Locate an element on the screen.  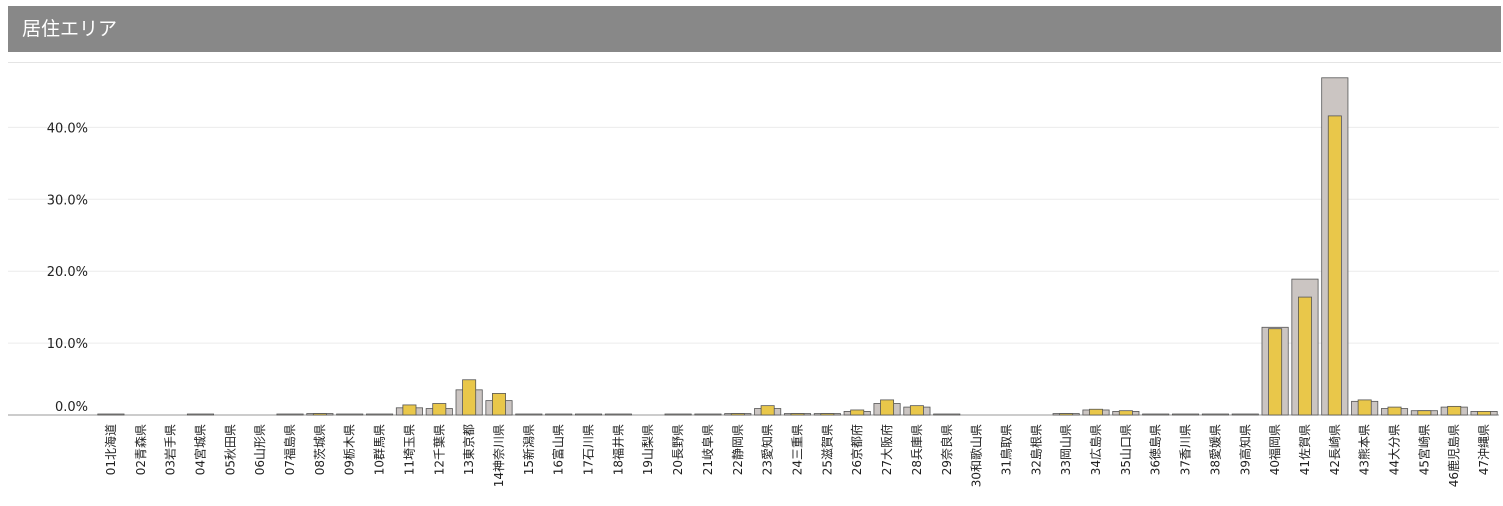
y-tick-label: 40.0% is located at coordinates (67, 128).